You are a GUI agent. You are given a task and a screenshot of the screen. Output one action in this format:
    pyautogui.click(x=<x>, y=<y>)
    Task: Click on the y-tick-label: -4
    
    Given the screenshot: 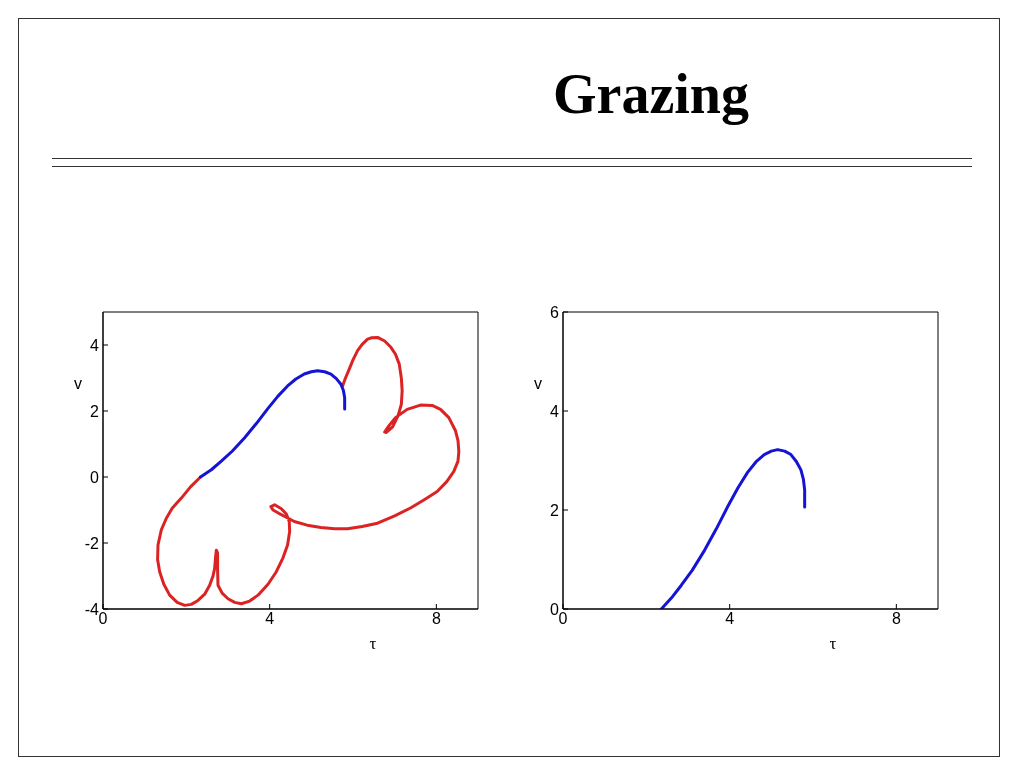 What is the action you would take?
    pyautogui.click(x=92, y=609)
    